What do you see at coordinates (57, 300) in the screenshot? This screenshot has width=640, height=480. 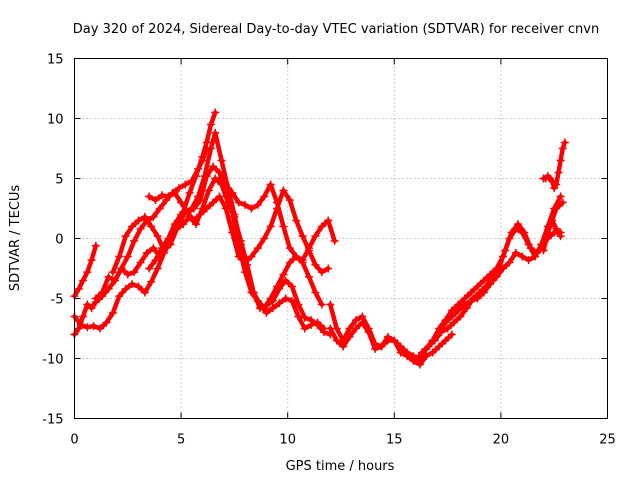 I see `y-tick-label: -5` at bounding box center [57, 300].